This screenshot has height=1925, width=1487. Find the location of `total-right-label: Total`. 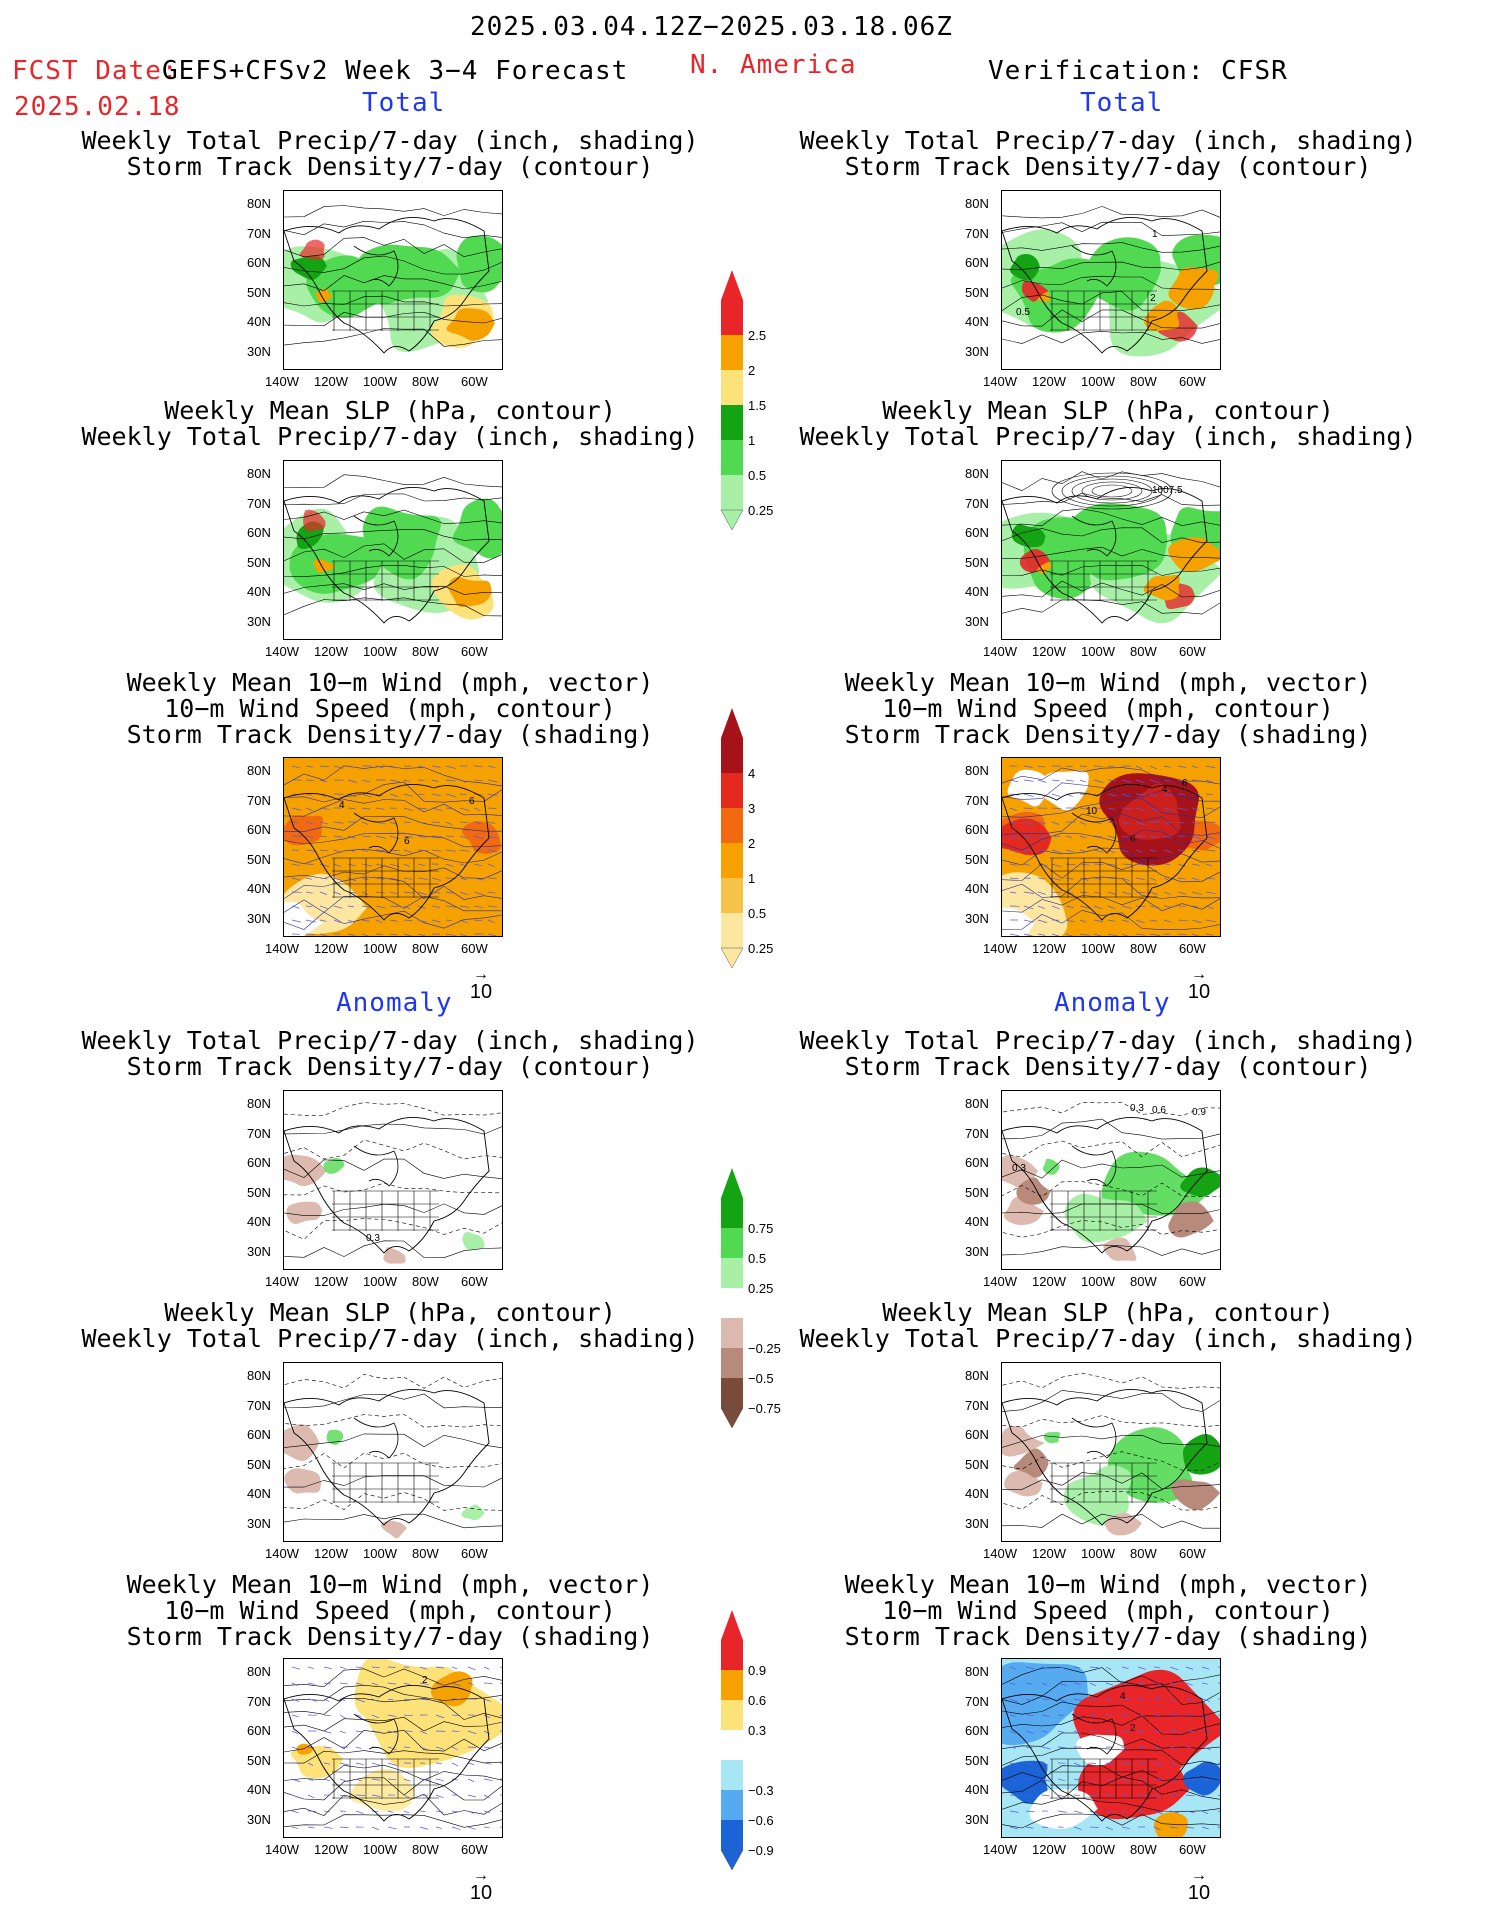

total-right-label: Total is located at coordinates (1122, 103).